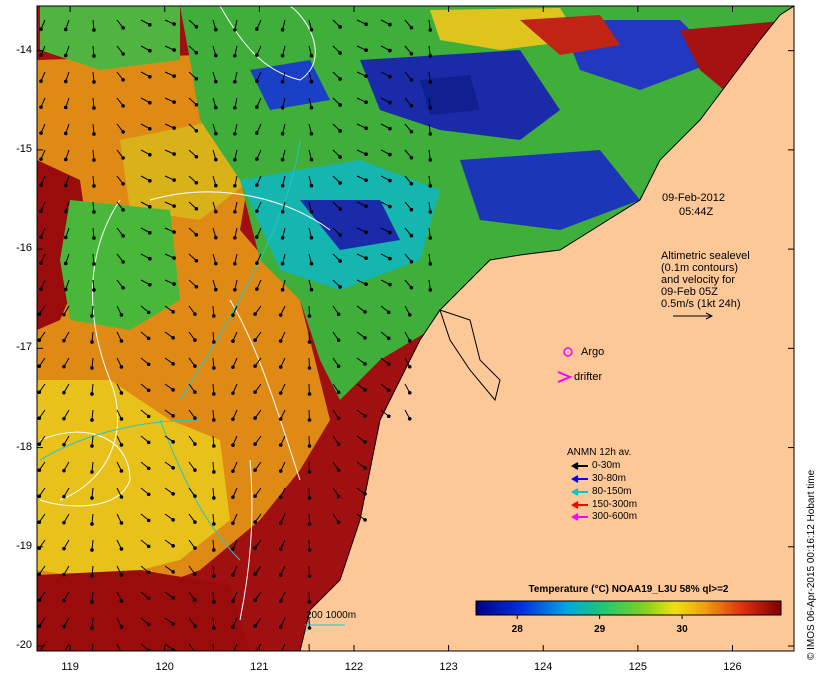  What do you see at coordinates (600, 629) in the screenshot?
I see `colorbar-tick-label: 29` at bounding box center [600, 629].